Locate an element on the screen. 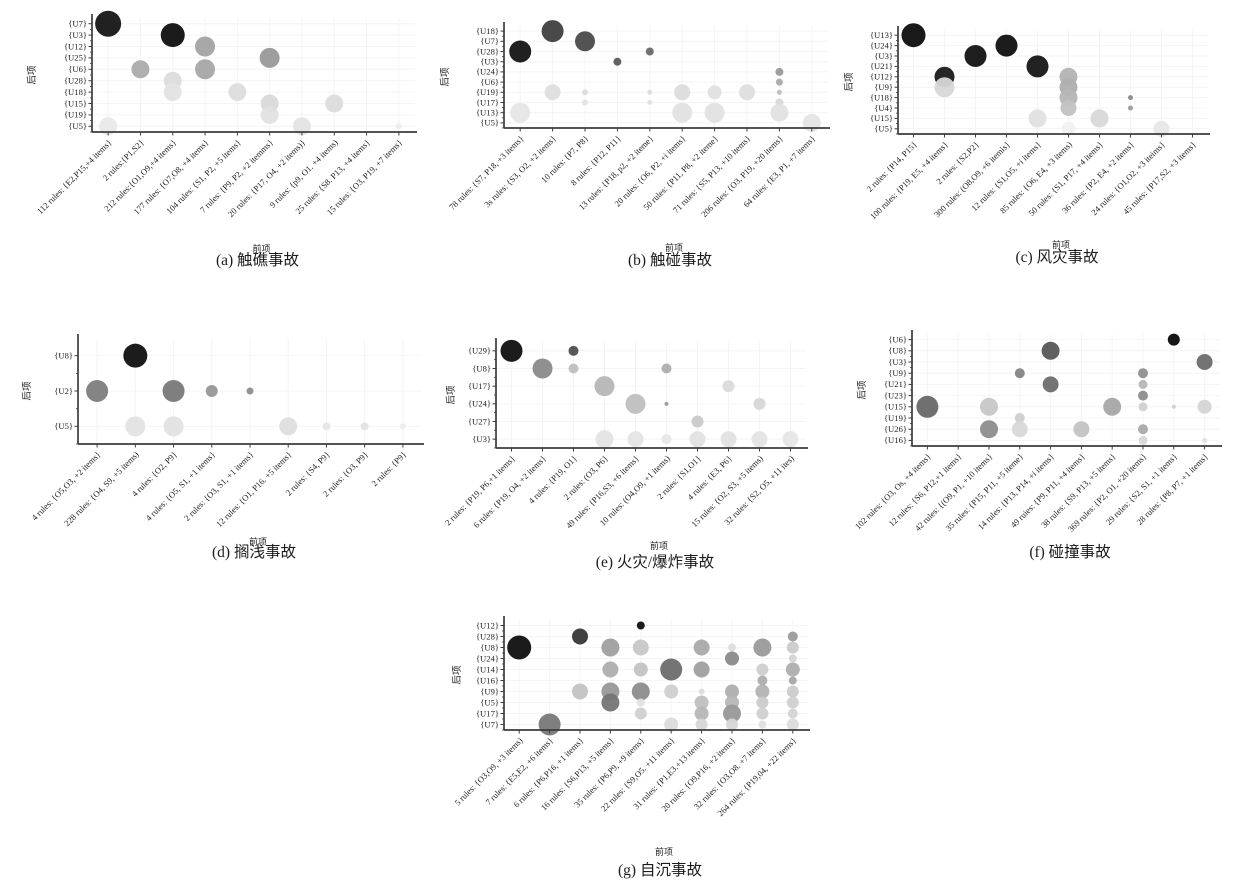  x-tick-label: 4 rules: {O5,O3, +2 items} is located at coordinates (65, 485).